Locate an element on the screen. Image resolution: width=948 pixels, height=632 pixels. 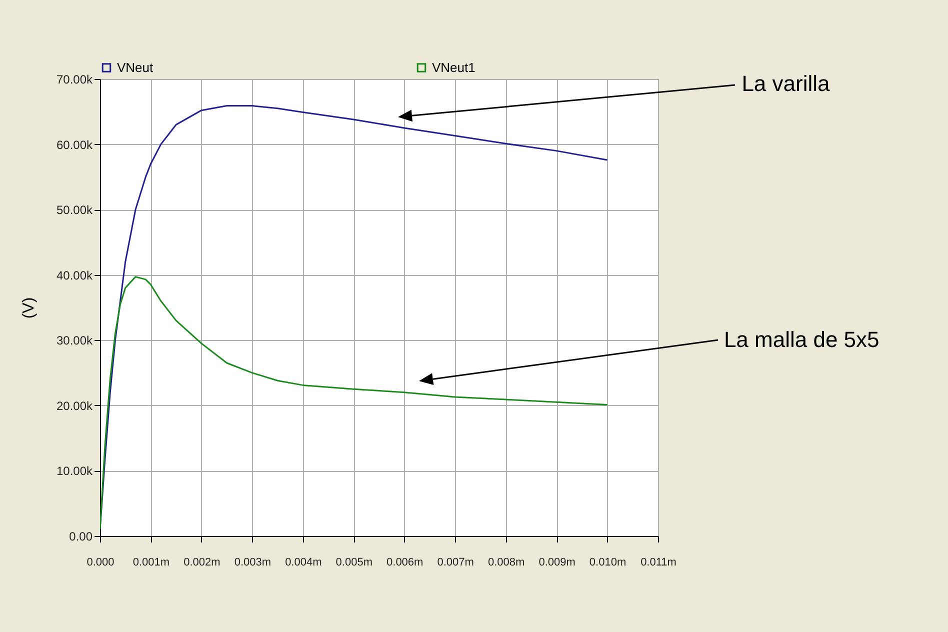
text: La varilla is located at coordinates (786, 83).